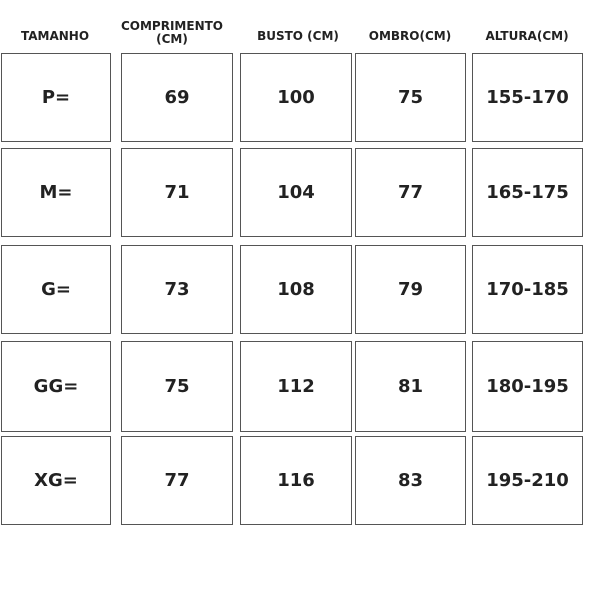 This screenshot has height=600, width=600. I want to click on cell-size: XG=, so click(56, 480).